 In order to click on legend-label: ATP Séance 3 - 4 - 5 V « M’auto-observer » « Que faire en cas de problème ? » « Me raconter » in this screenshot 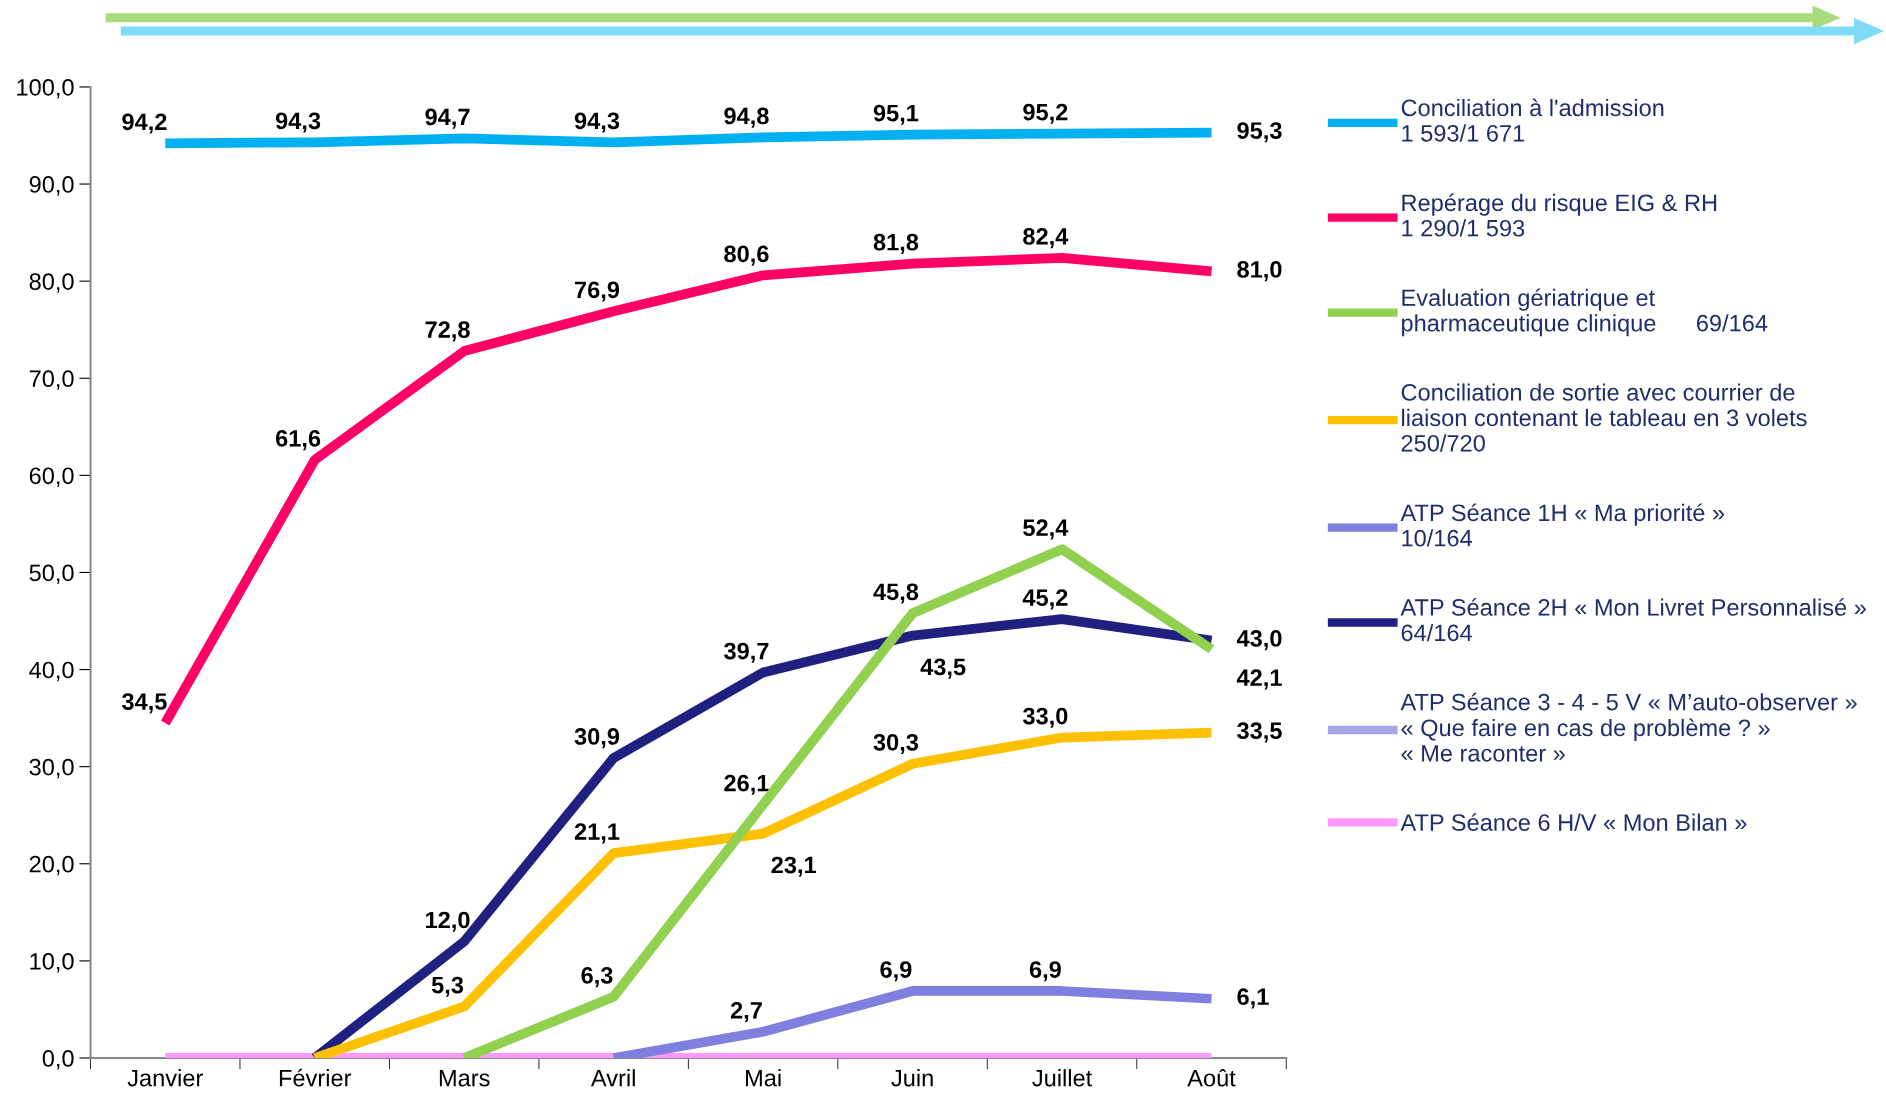, I will do `click(1628, 727)`.